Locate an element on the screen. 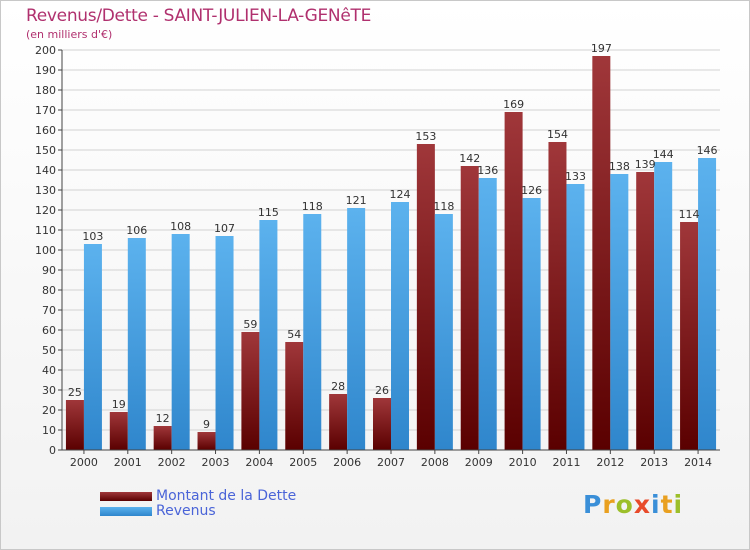  proxiti-logo: Proxiti is located at coordinates (633, 504).